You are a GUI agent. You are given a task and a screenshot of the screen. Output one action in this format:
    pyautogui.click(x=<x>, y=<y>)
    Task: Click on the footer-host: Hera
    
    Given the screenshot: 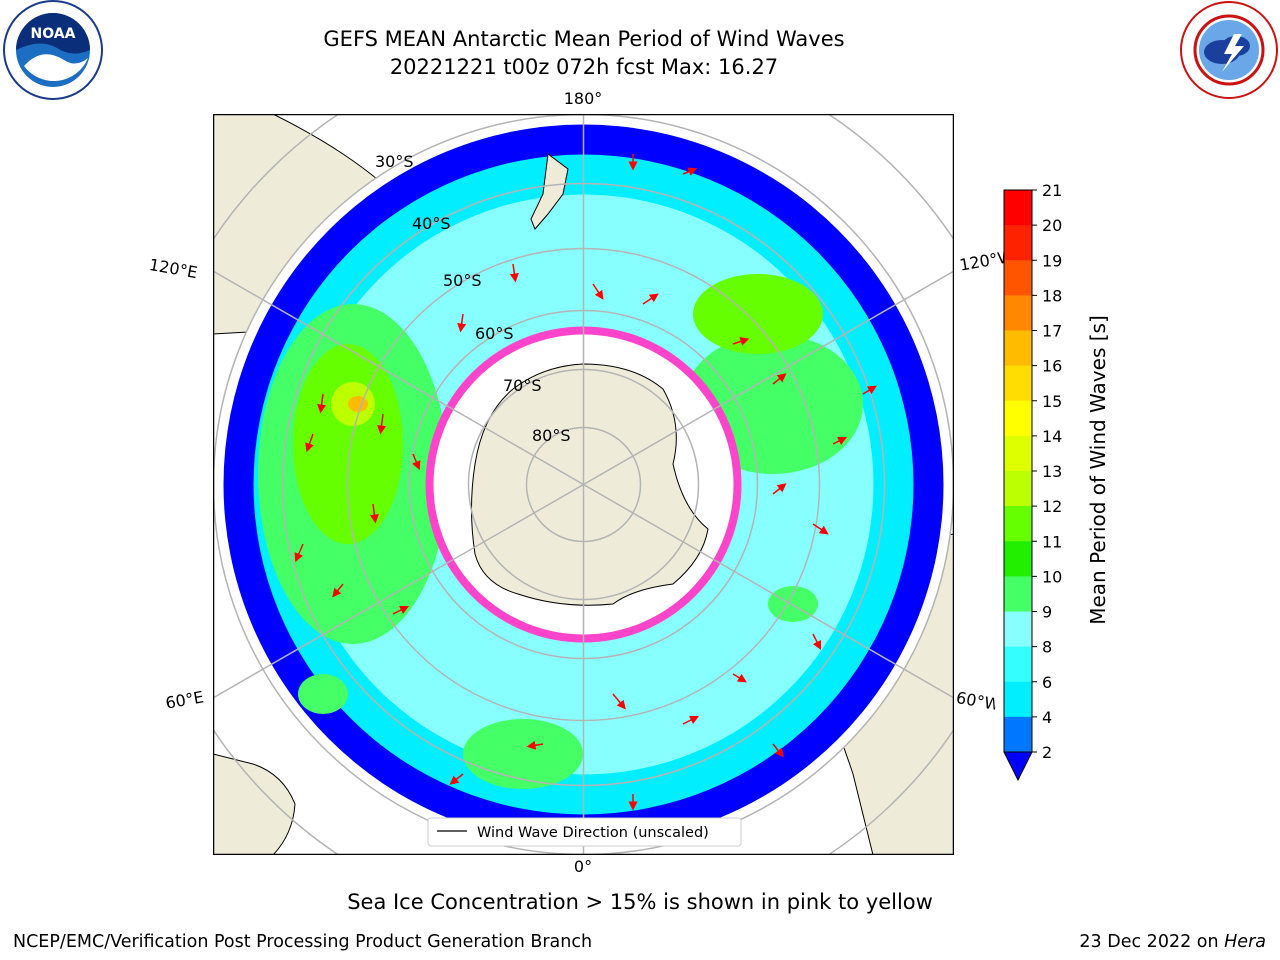 What is the action you would take?
    pyautogui.click(x=1245, y=942)
    